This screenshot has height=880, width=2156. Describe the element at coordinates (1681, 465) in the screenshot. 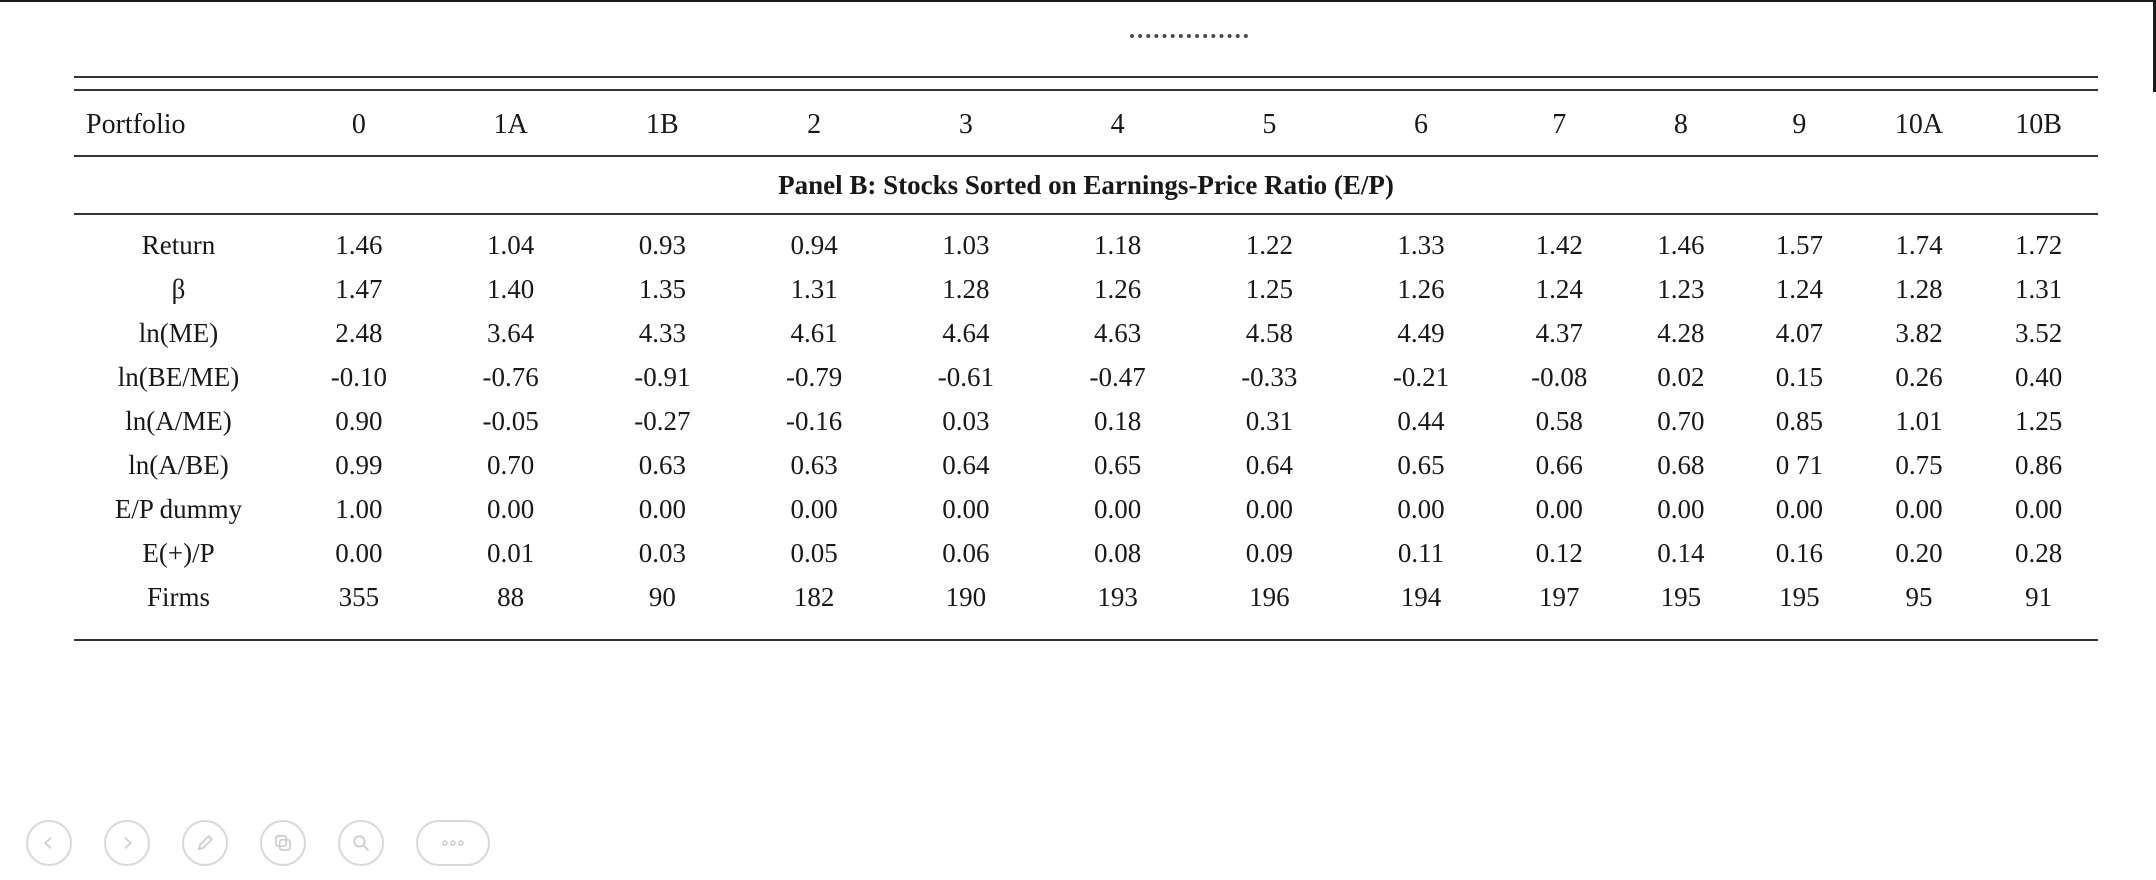

I see `cell-value: 0.68` at that location.